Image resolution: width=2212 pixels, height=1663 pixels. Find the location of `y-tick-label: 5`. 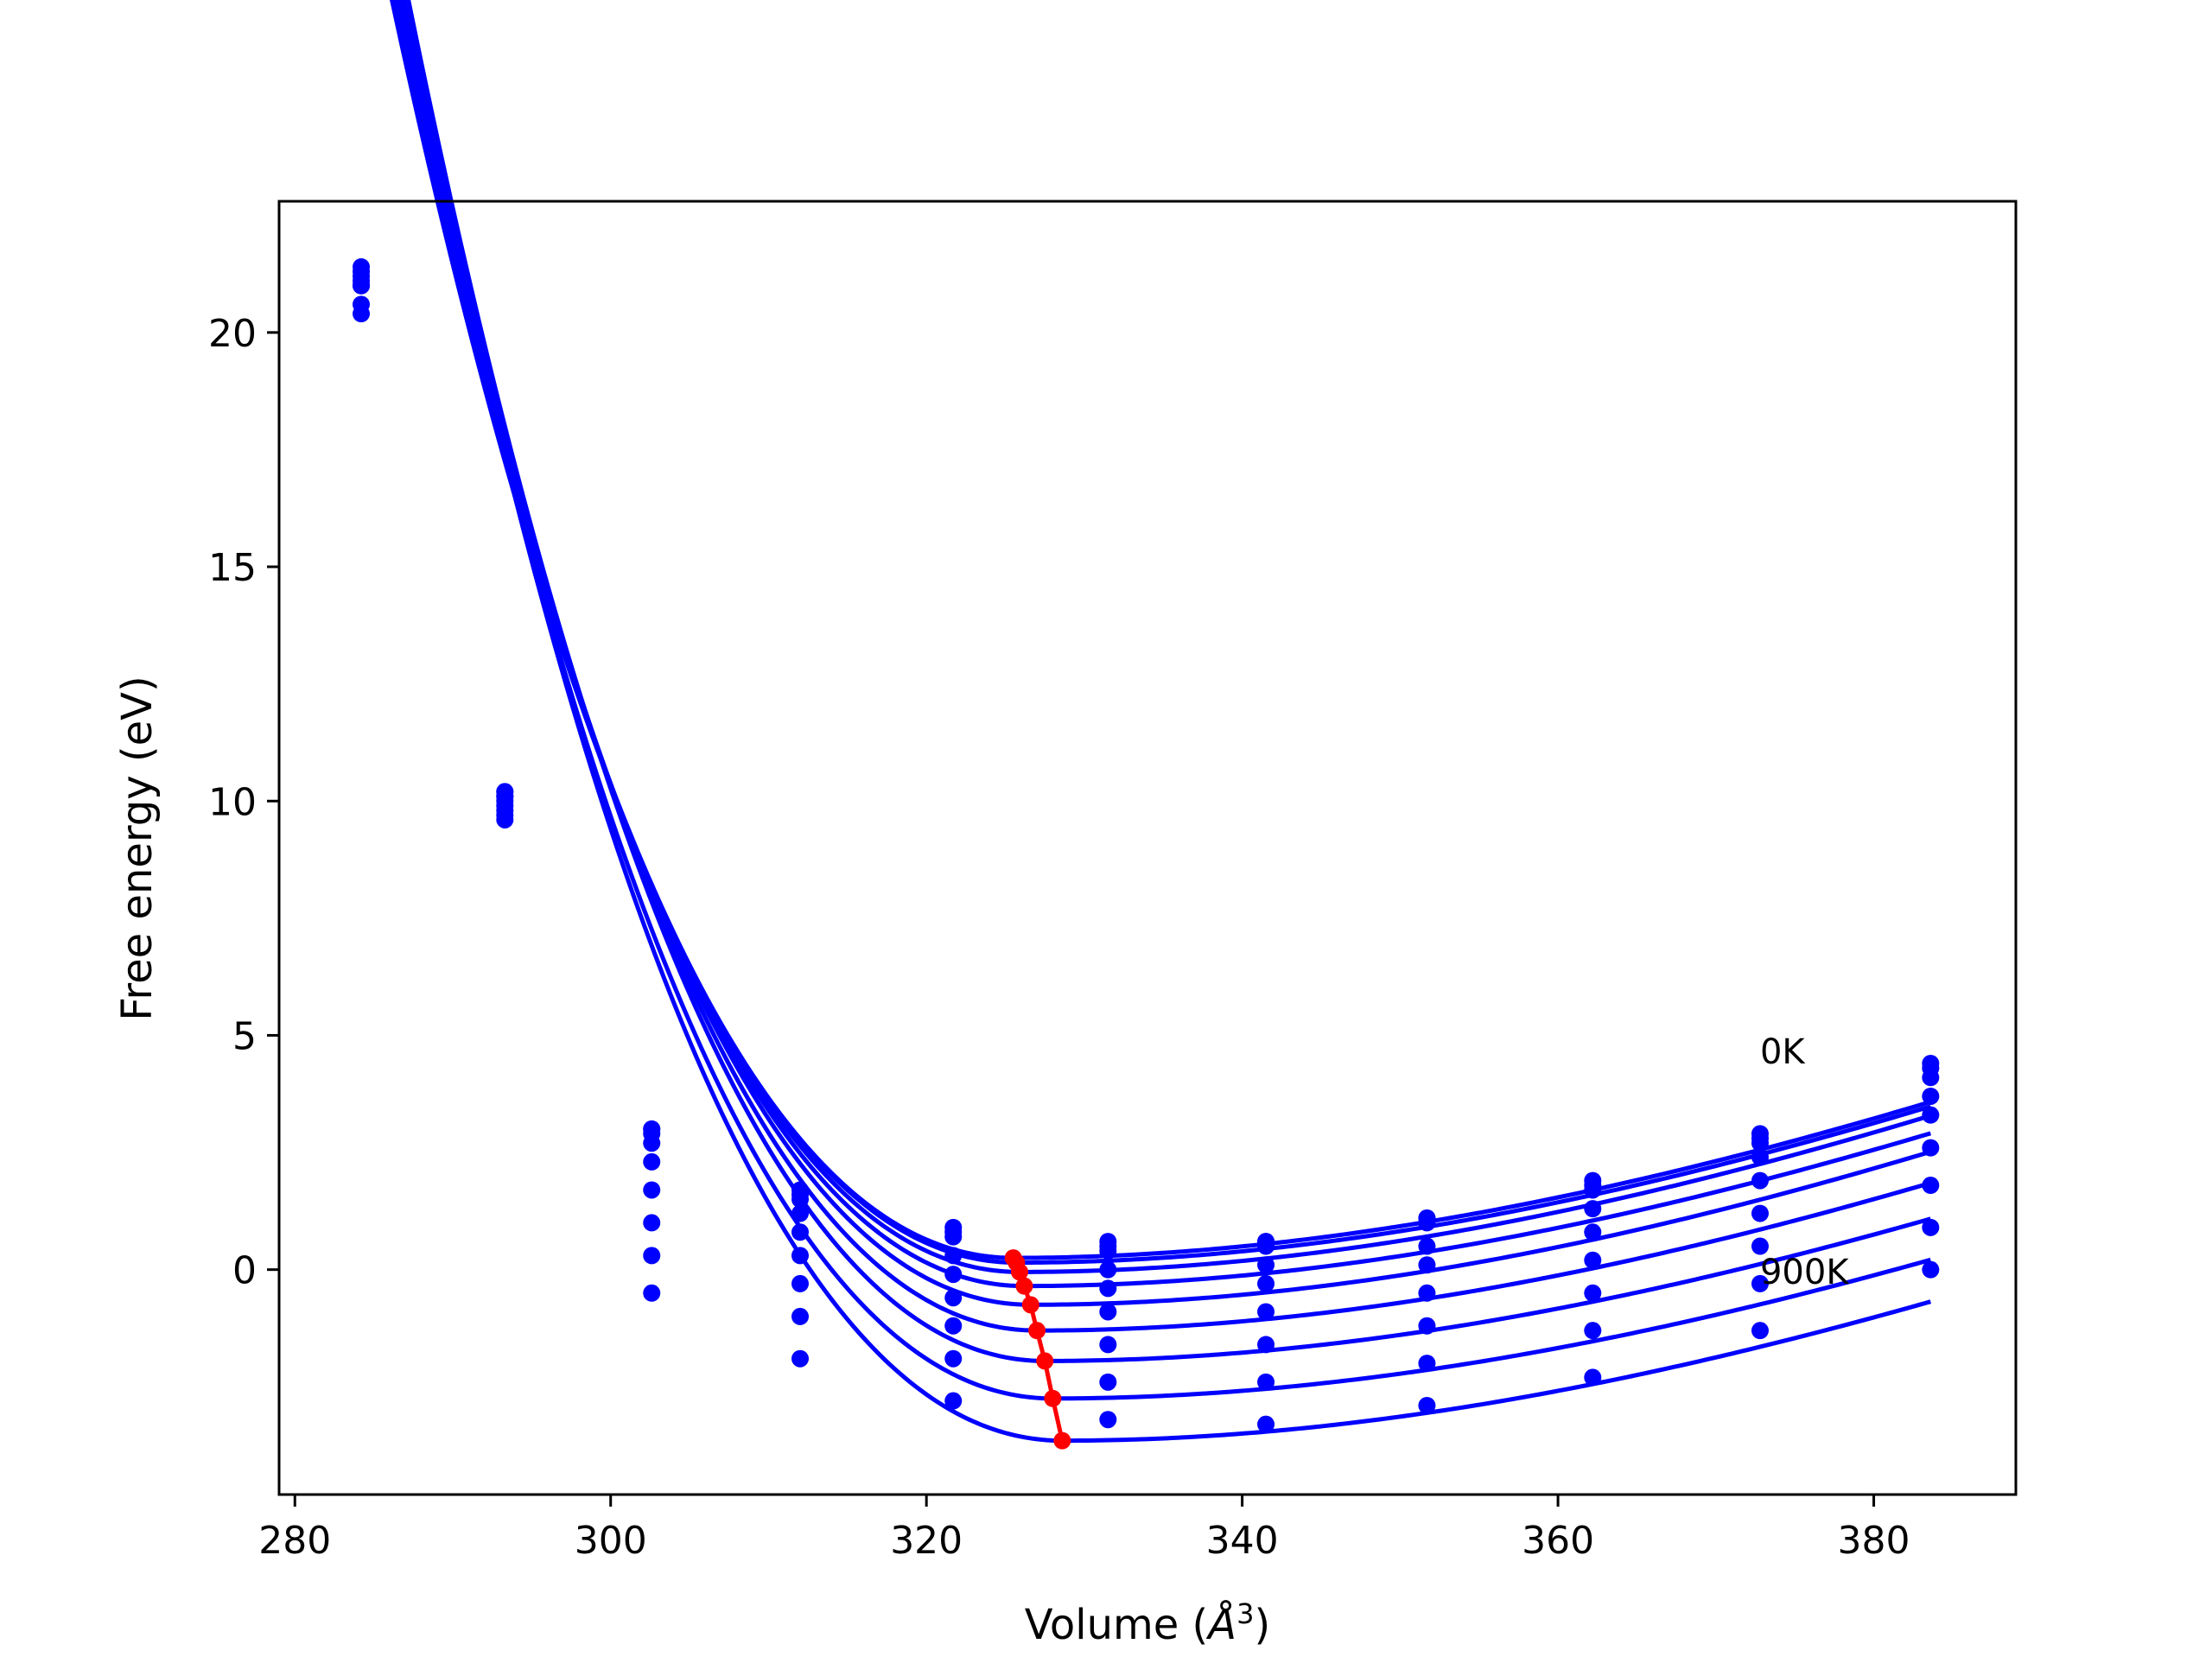

y-tick-label: 5 is located at coordinates (244, 1036).